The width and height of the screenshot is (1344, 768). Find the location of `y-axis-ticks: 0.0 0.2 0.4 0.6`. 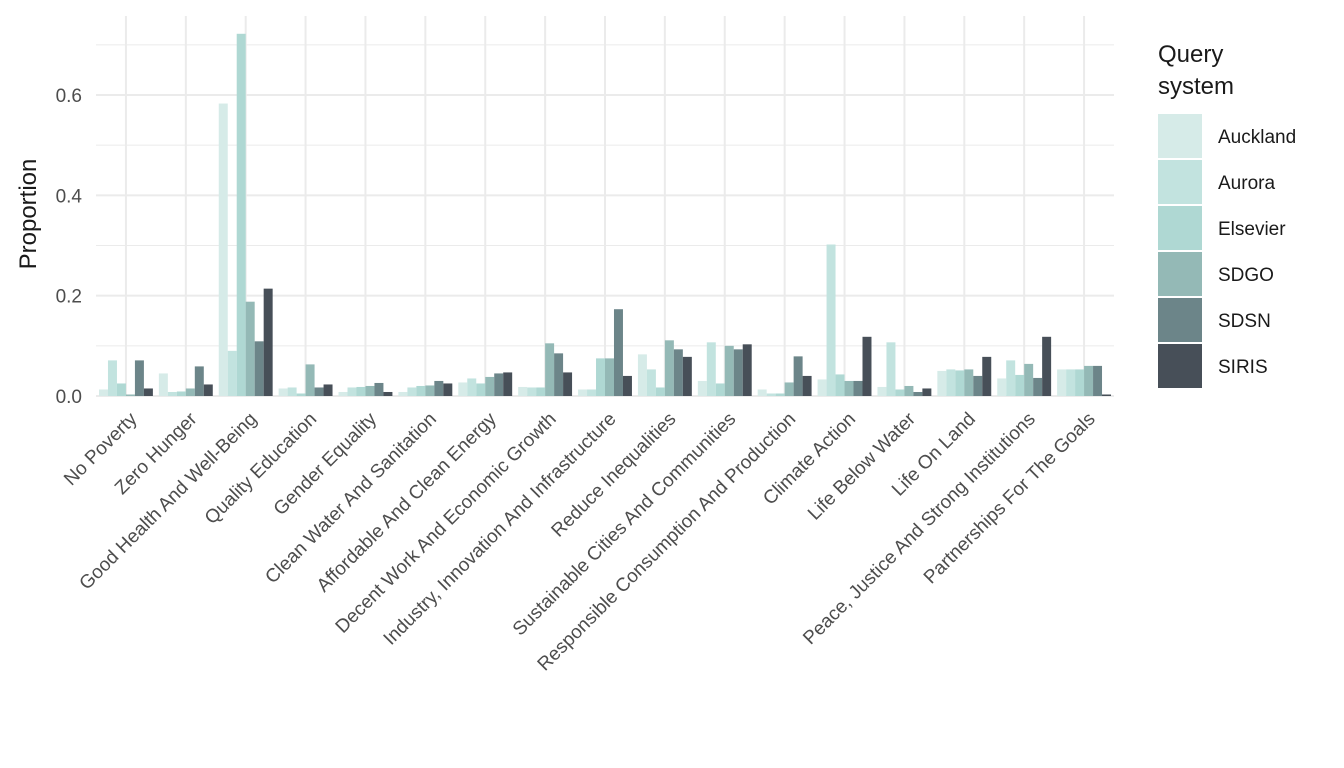

y-axis-ticks: 0.0 0.2 0.4 0.6 is located at coordinates (69, 247).